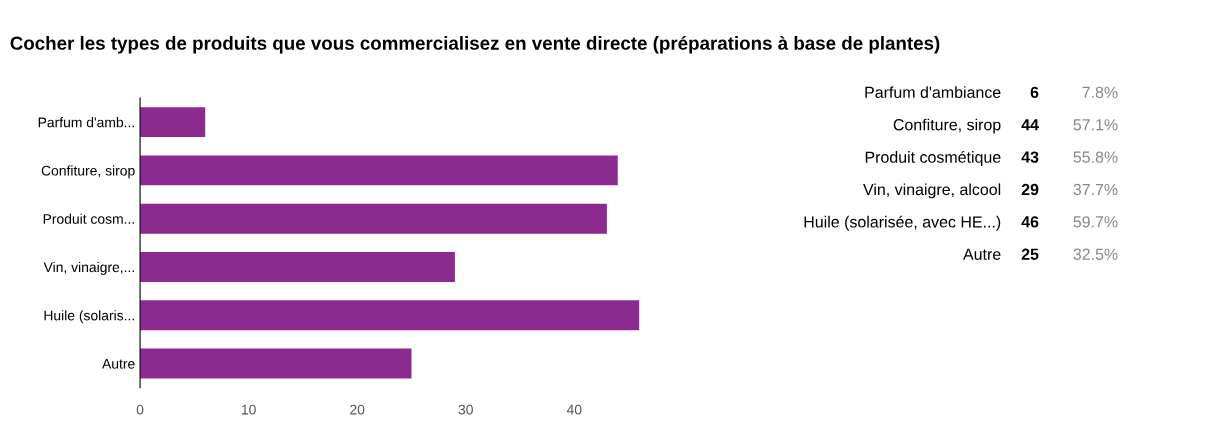  What do you see at coordinates (1100, 92) in the screenshot?
I see `text: 7.8%` at bounding box center [1100, 92].